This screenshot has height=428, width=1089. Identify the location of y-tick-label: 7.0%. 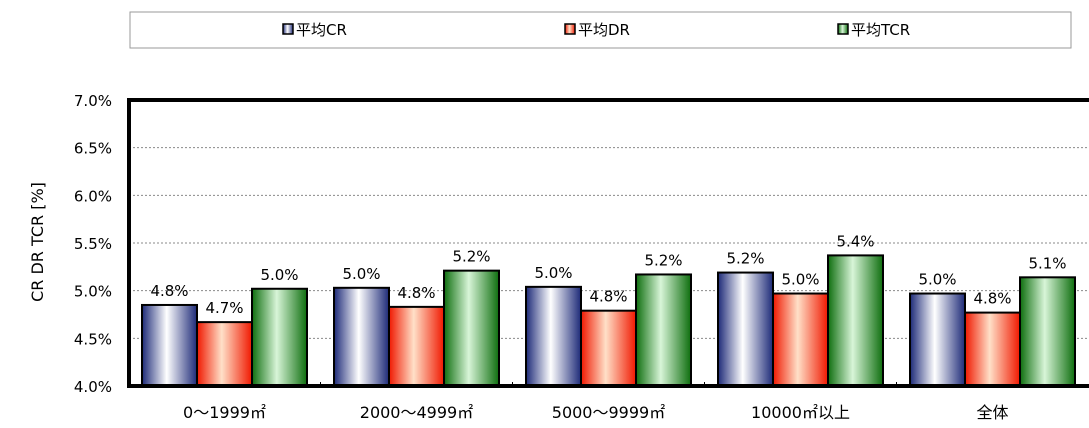
(93, 101).